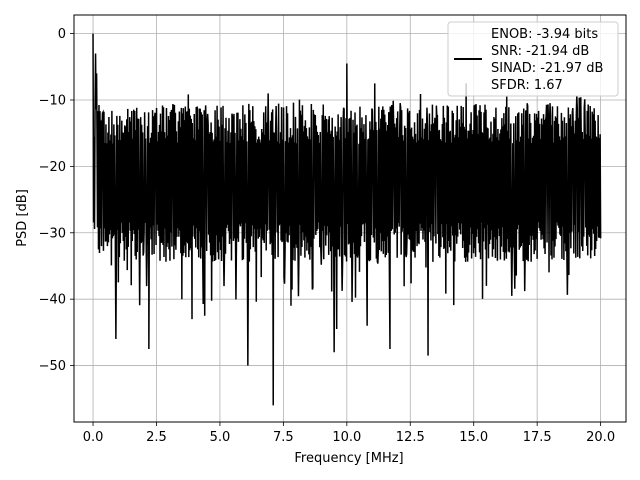 The height and width of the screenshot is (480, 640). What do you see at coordinates (52, 300) in the screenshot?
I see `y-tick-label: −40` at bounding box center [52, 300].